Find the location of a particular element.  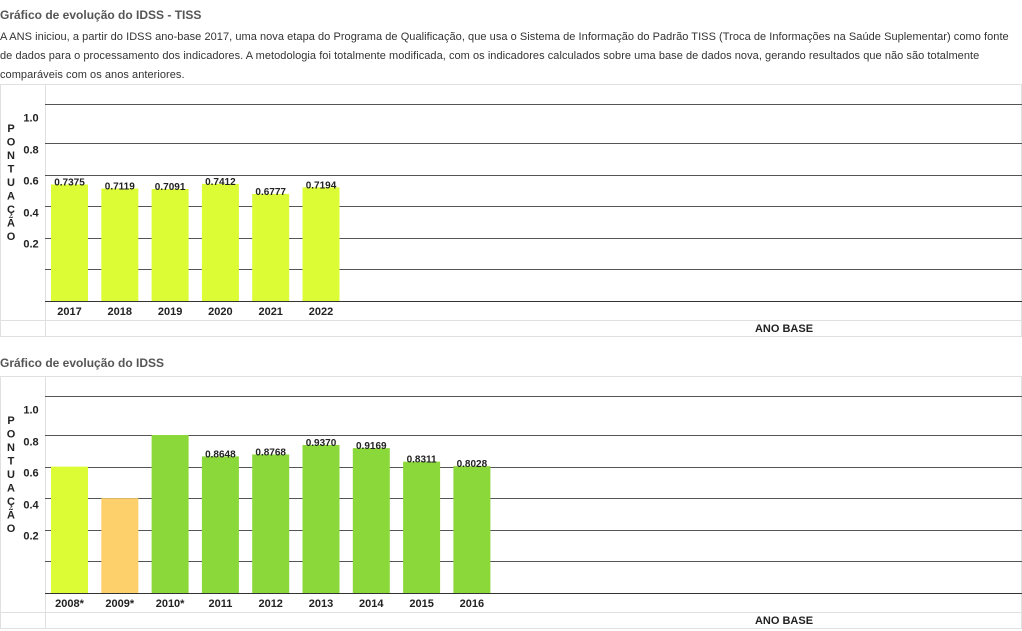

bar-value-label: 0.8768 is located at coordinates (270, 452).